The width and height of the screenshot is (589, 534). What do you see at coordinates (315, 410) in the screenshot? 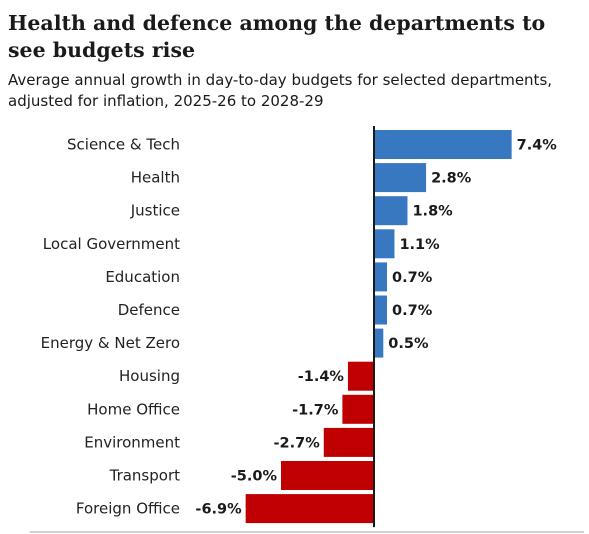
I see `value-label: -1.7%` at bounding box center [315, 410].